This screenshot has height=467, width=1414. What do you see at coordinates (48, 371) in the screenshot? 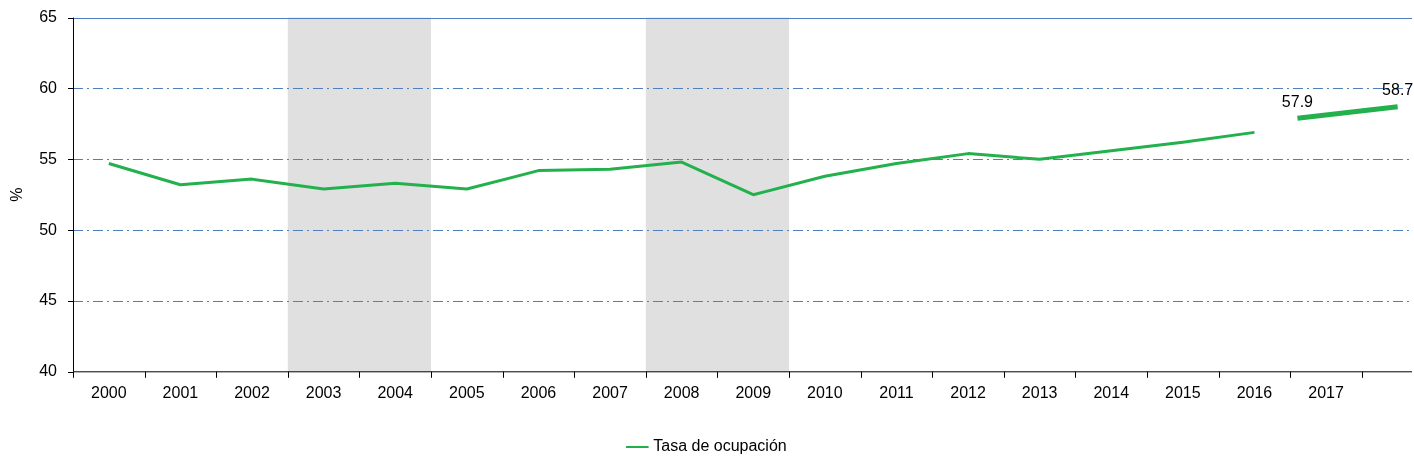
I see `y-tick-label: 40` at bounding box center [48, 371].